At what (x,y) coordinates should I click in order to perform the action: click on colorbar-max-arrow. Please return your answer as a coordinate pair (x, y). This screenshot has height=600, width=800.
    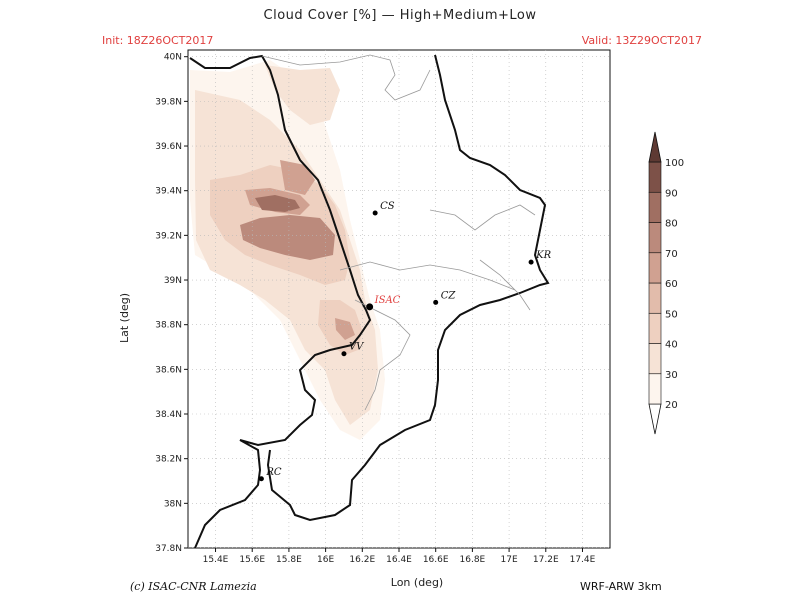
    Looking at the image, I should click on (655, 147).